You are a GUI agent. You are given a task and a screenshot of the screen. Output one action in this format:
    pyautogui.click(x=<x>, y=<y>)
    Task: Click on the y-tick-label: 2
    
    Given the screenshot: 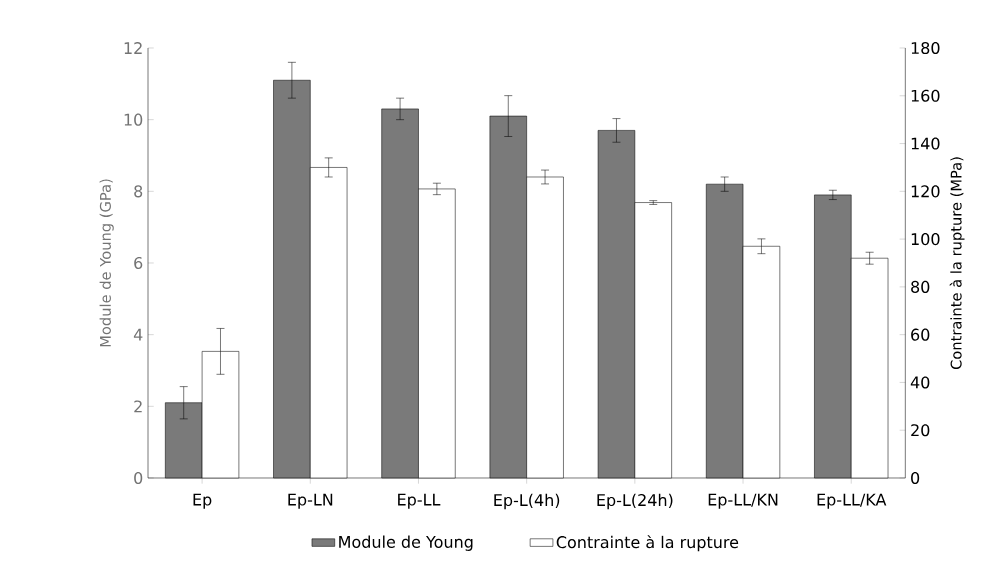 What is the action you would take?
    pyautogui.click(x=138, y=406)
    